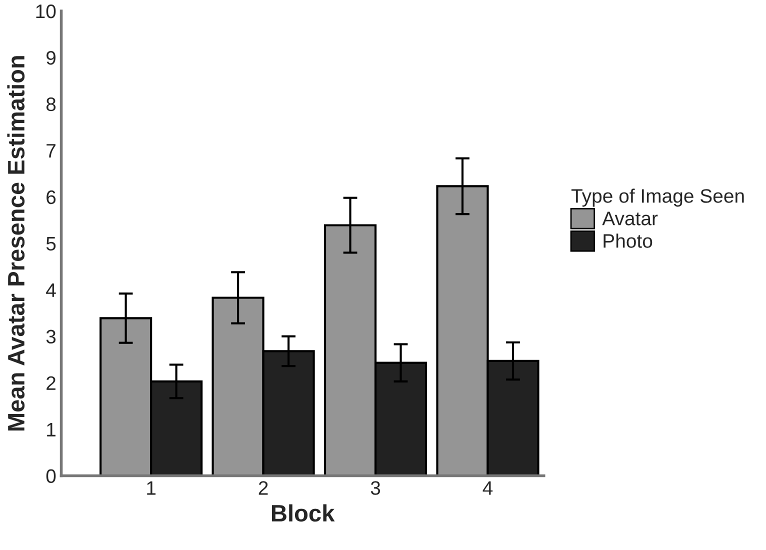  What do you see at coordinates (51, 476) in the screenshot?
I see `y-tick-label: 0` at bounding box center [51, 476].